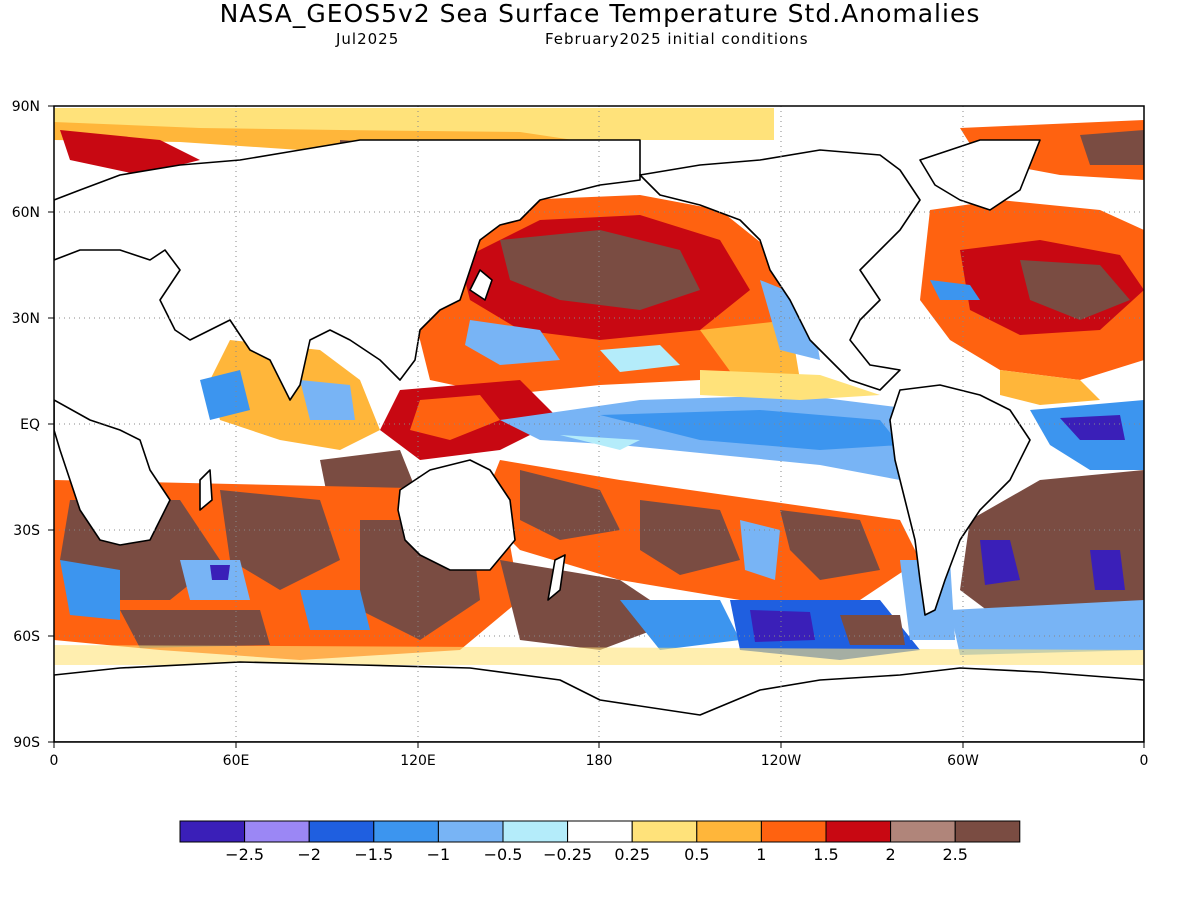 This screenshot has height=900, width=1200. What do you see at coordinates (761, 854) in the screenshot?
I see `colorbar-label: 1` at bounding box center [761, 854].